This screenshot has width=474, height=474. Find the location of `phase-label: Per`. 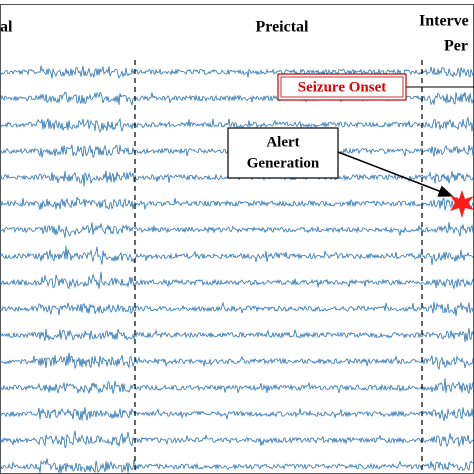

phase-label: Per is located at coordinates (456, 46).